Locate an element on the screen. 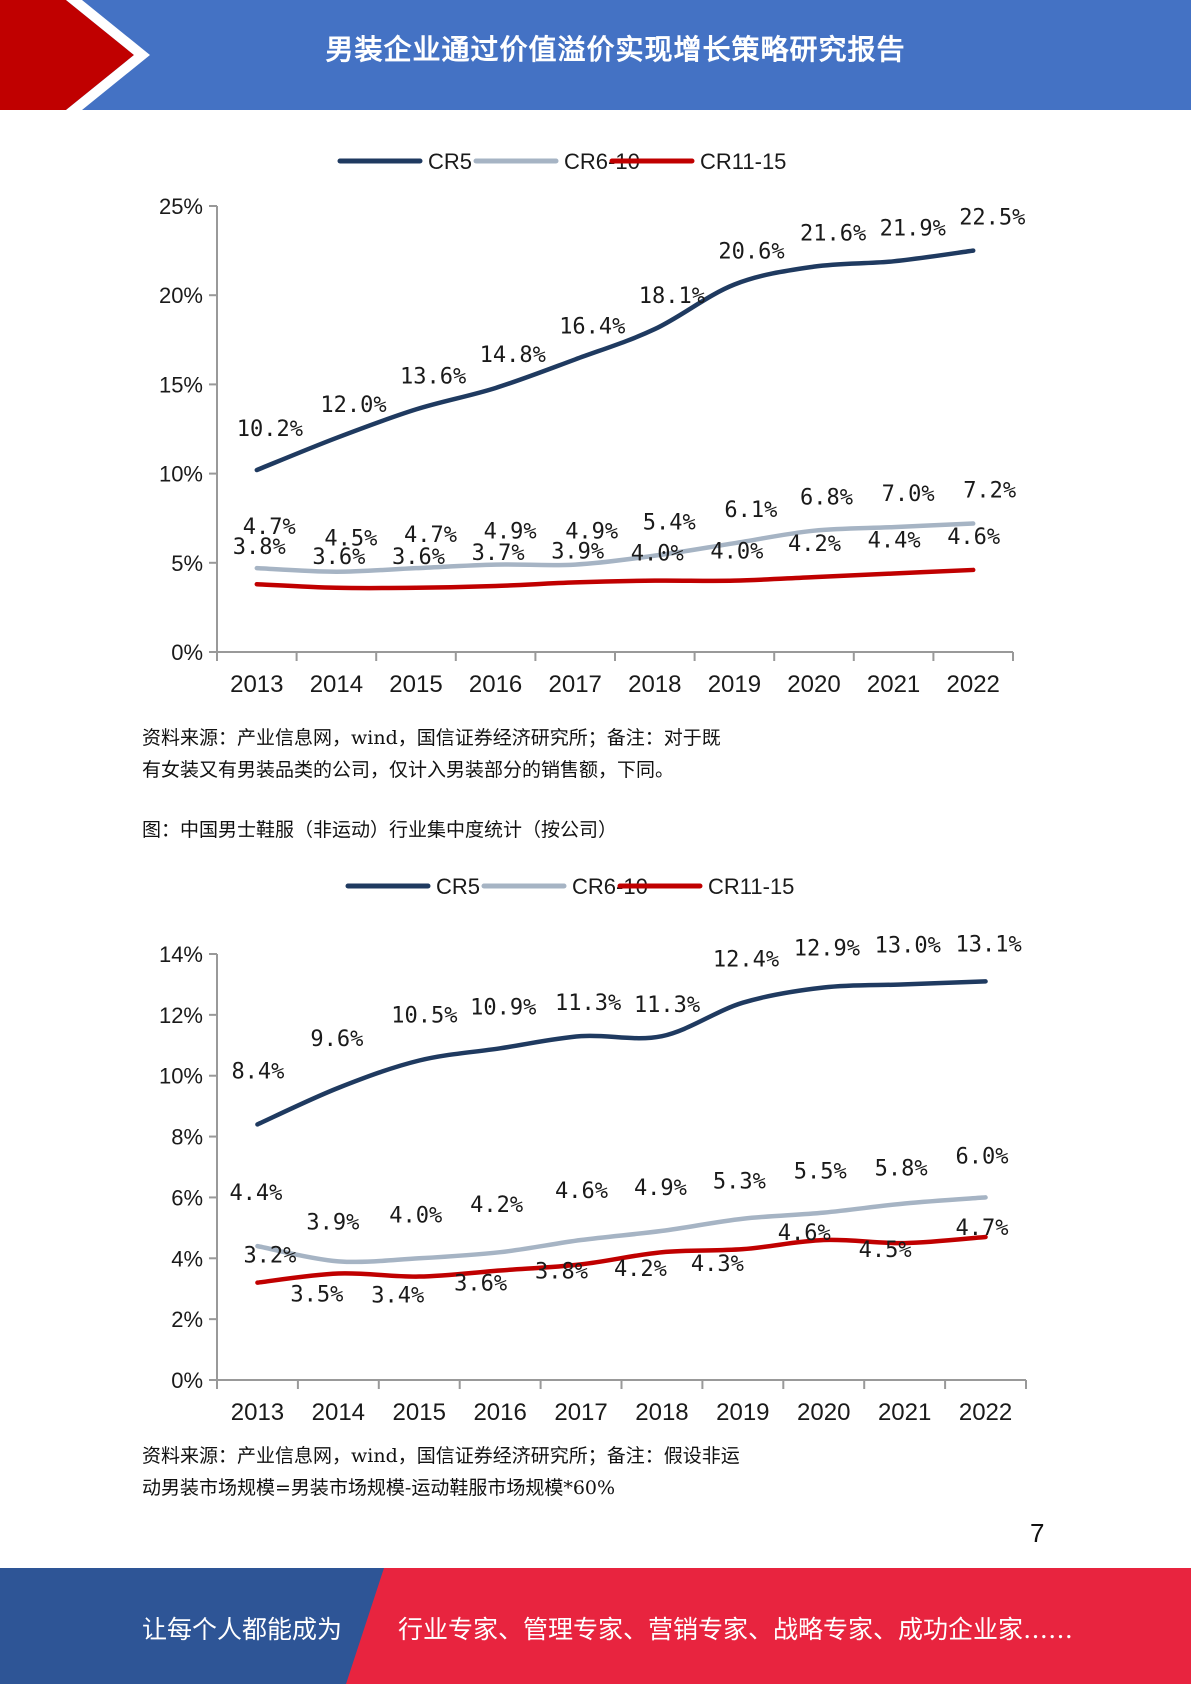  data-label-cr6-10: 3.9% is located at coordinates (332, 1222).